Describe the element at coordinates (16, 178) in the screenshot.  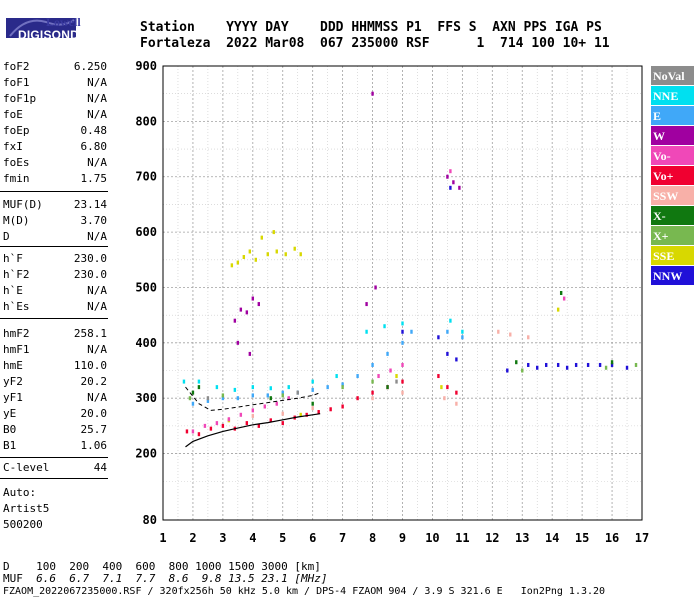
I see `param-name: fmin` at that location.